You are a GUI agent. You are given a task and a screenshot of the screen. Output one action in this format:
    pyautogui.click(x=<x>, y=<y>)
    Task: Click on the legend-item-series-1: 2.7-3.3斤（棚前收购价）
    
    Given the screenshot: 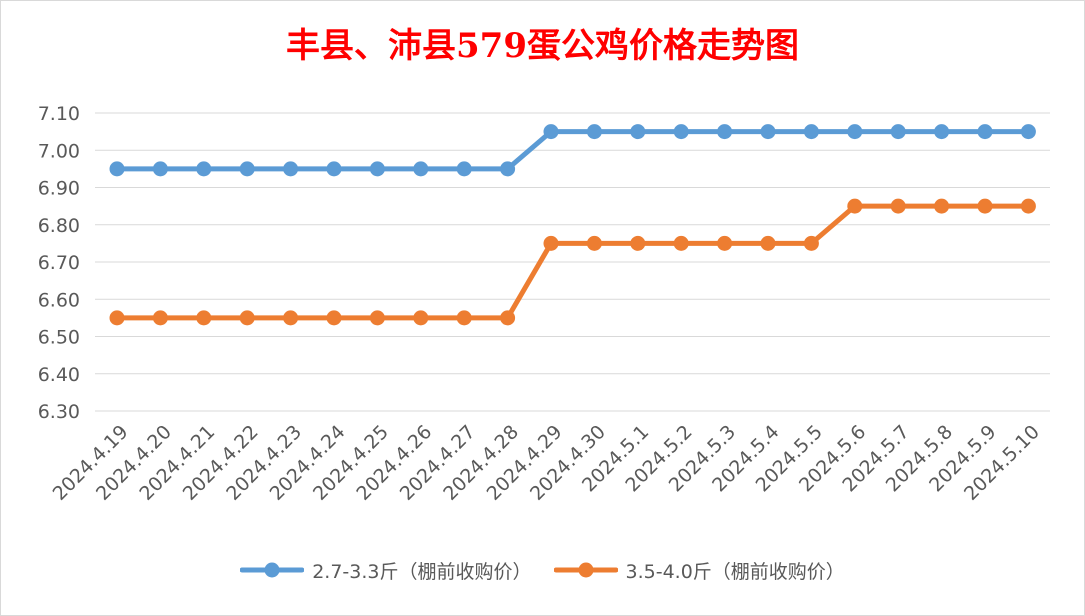 What is the action you would take?
    pyautogui.click(x=386, y=570)
    